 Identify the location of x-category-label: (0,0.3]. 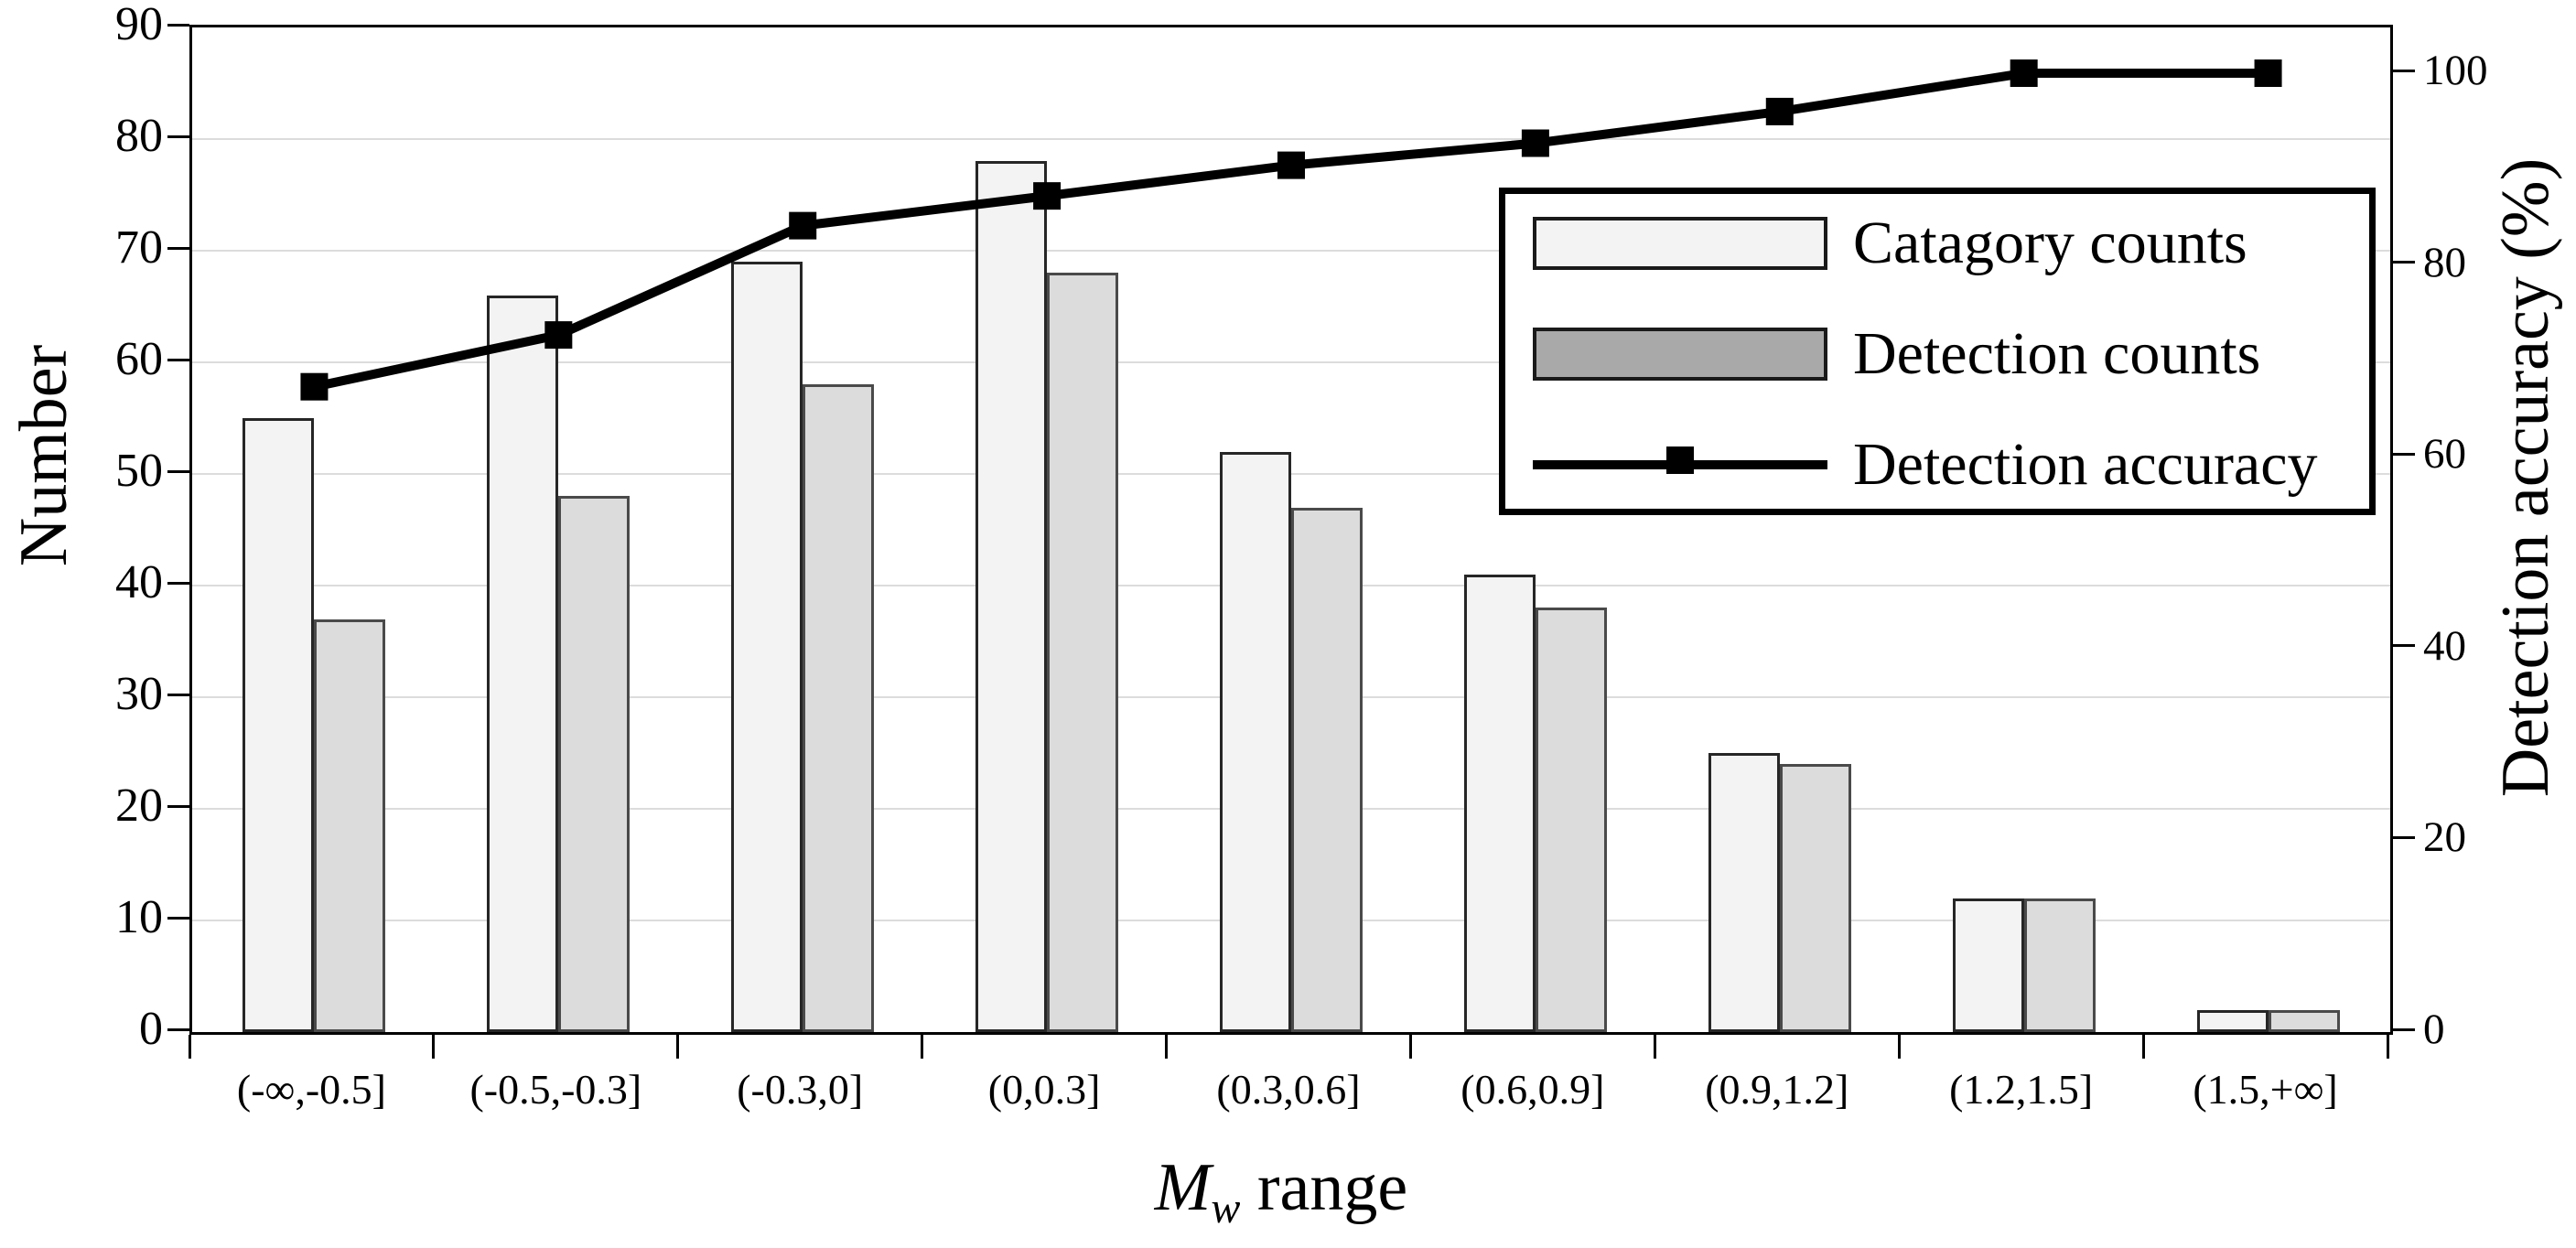
(1044, 1089).